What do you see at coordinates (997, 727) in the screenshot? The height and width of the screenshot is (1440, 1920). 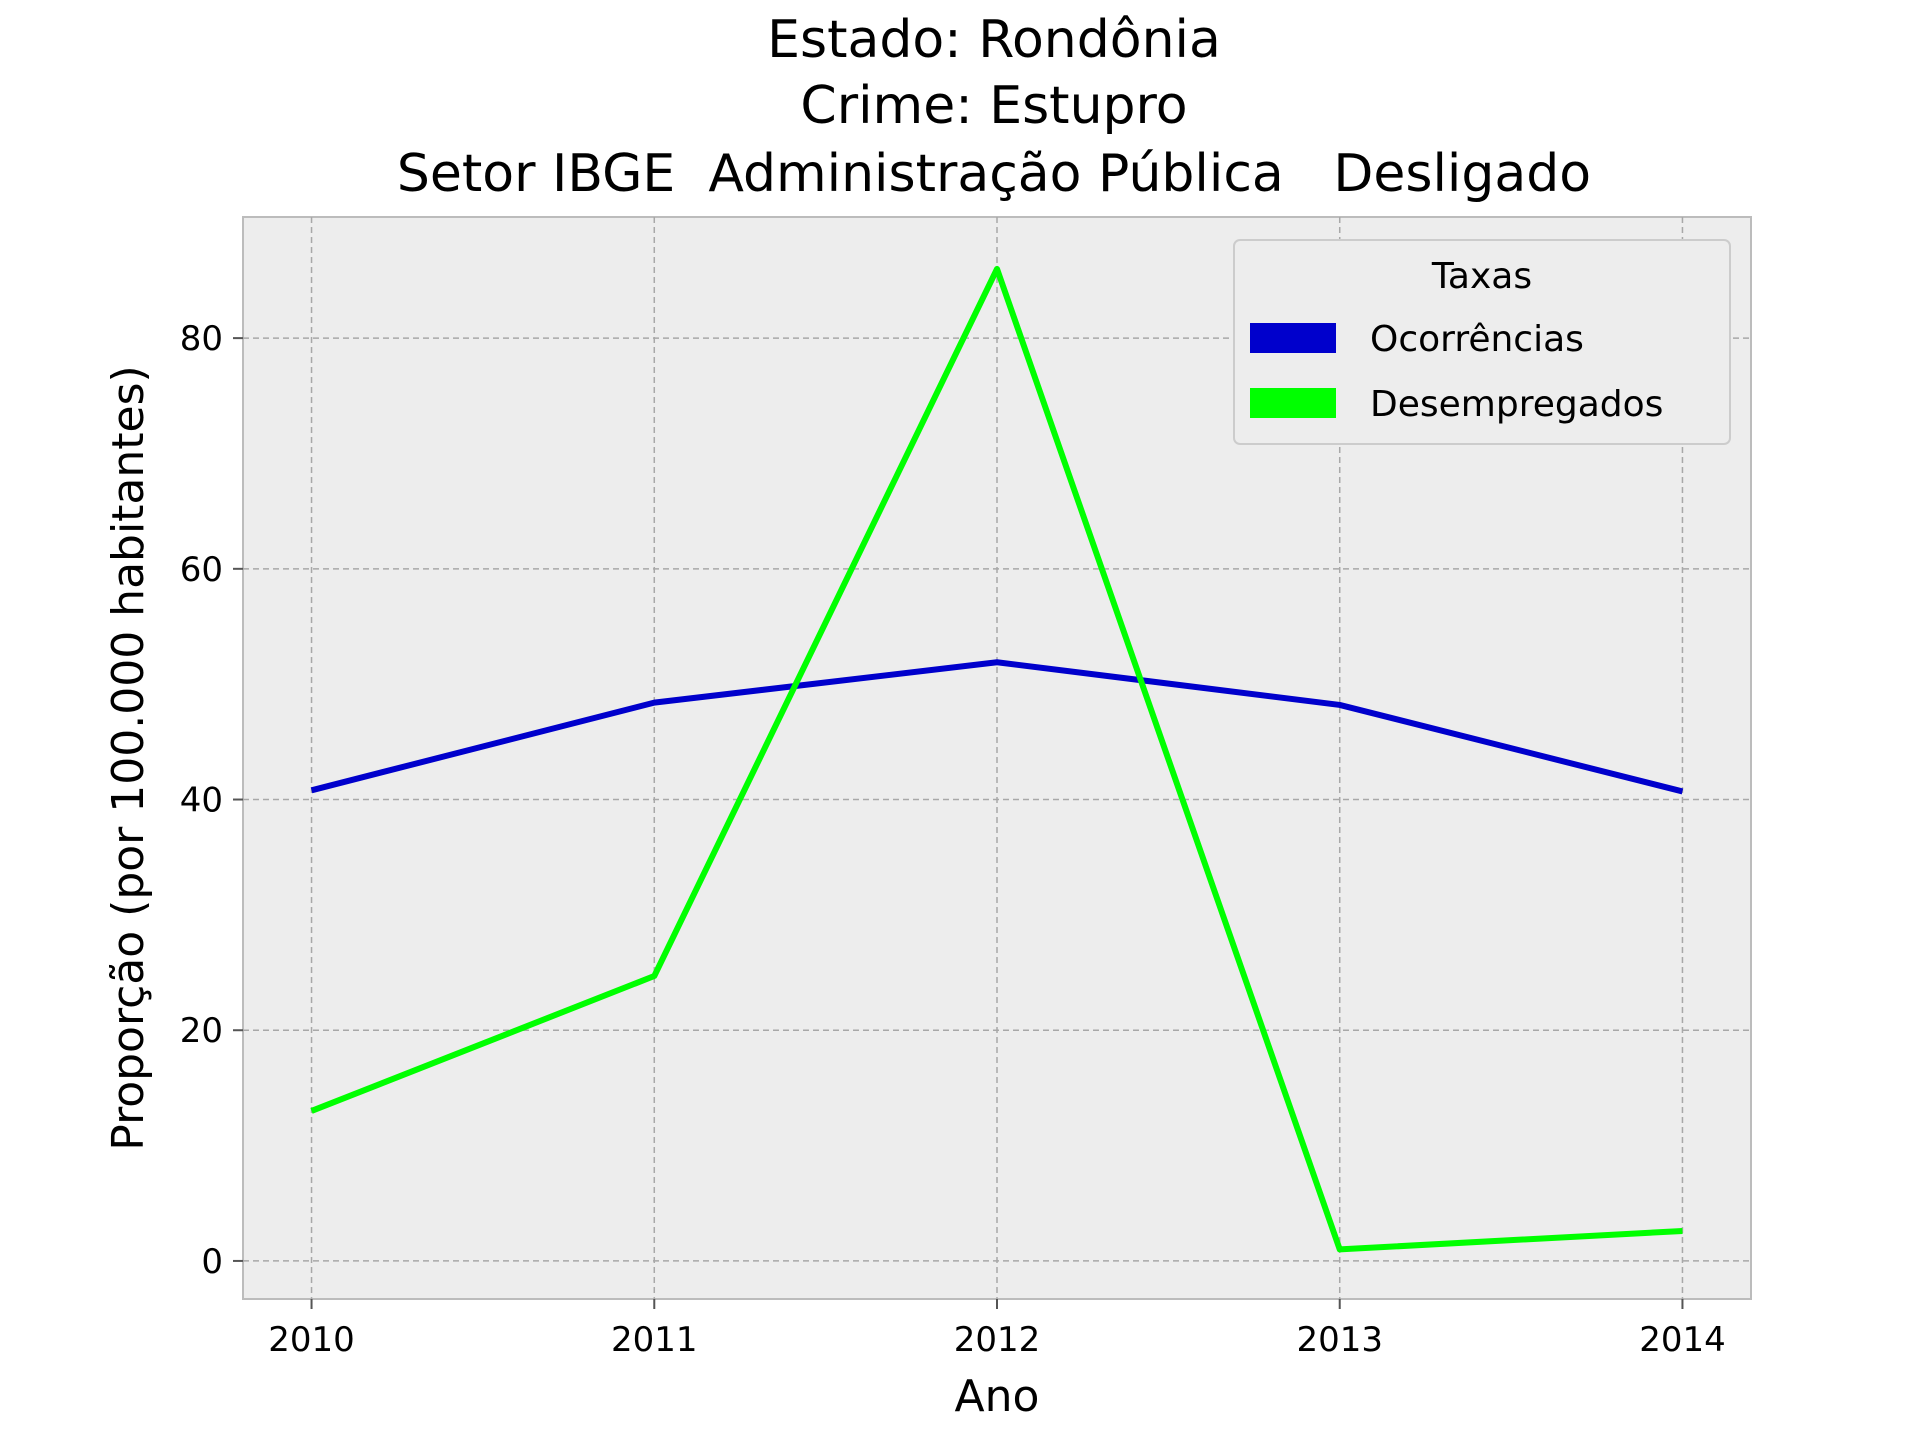 I see `series-line-ocorrencias` at bounding box center [997, 727].